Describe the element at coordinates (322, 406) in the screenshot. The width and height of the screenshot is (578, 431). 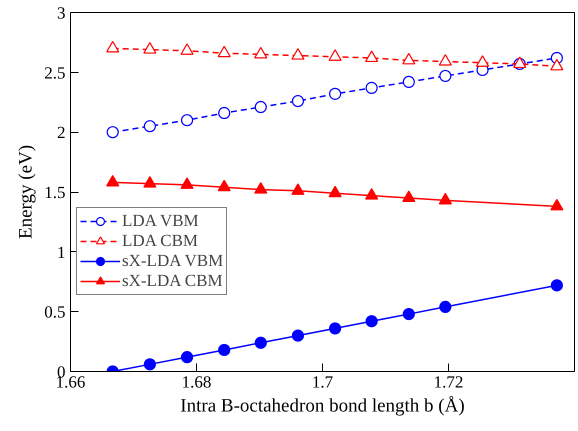
I see `x-axis-title: Intra B-octahedron bond length b (Å)` at that location.